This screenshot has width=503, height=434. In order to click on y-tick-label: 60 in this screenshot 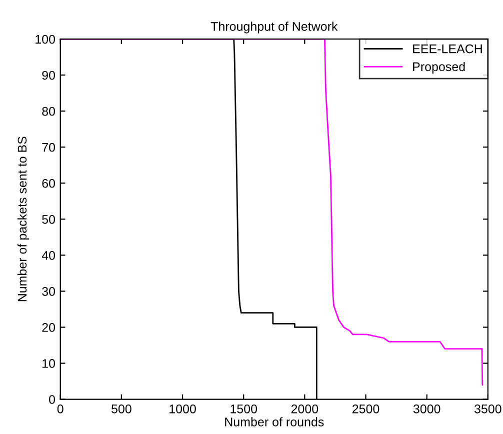, I will do `click(49, 183)`.